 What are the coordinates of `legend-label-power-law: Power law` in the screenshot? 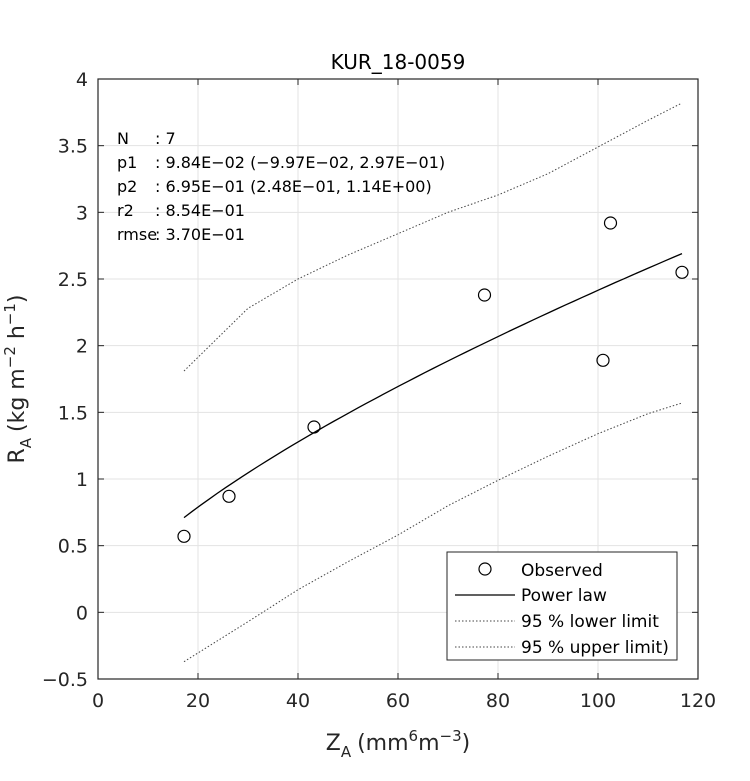 It's located at (564, 596).